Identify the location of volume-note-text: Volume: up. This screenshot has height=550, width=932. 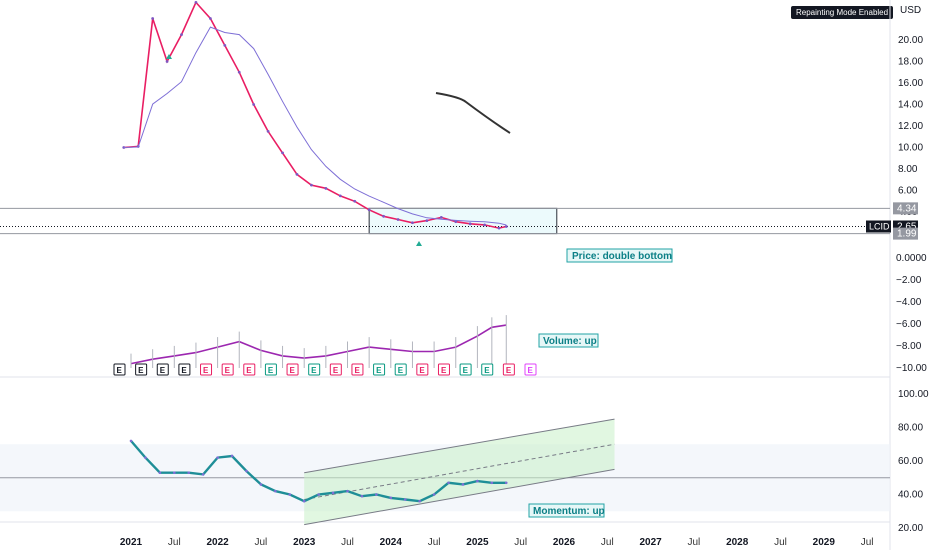
(570, 341).